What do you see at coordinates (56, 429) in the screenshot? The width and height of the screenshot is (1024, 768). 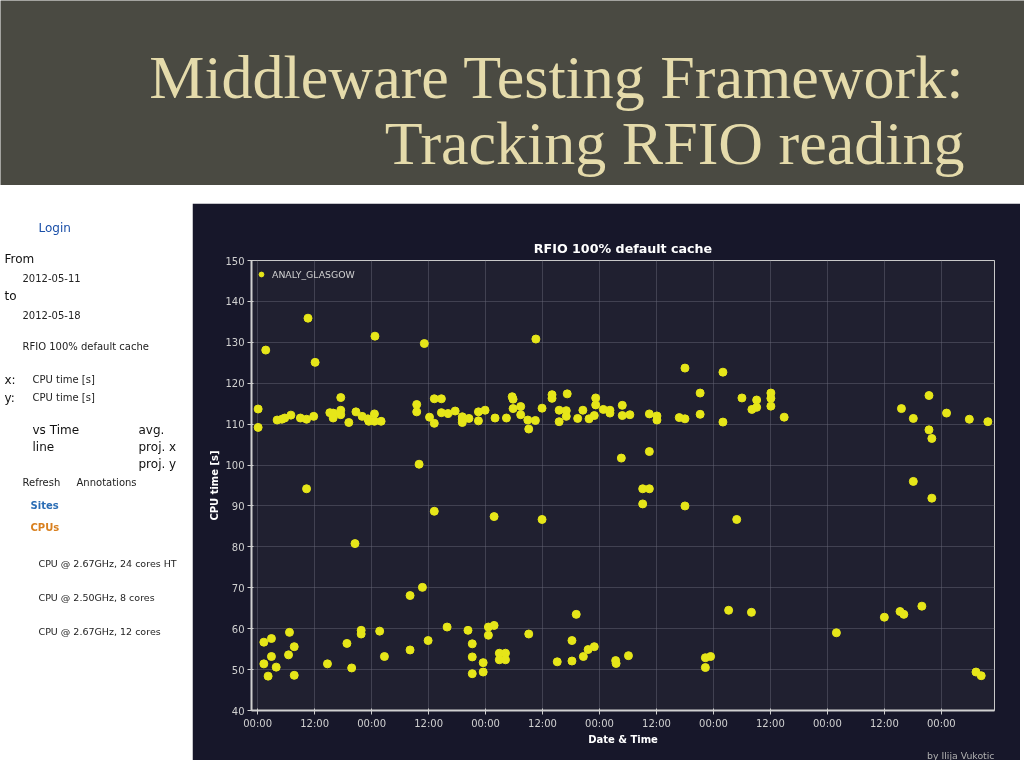 I see `text: vs Time` at bounding box center [56, 429].